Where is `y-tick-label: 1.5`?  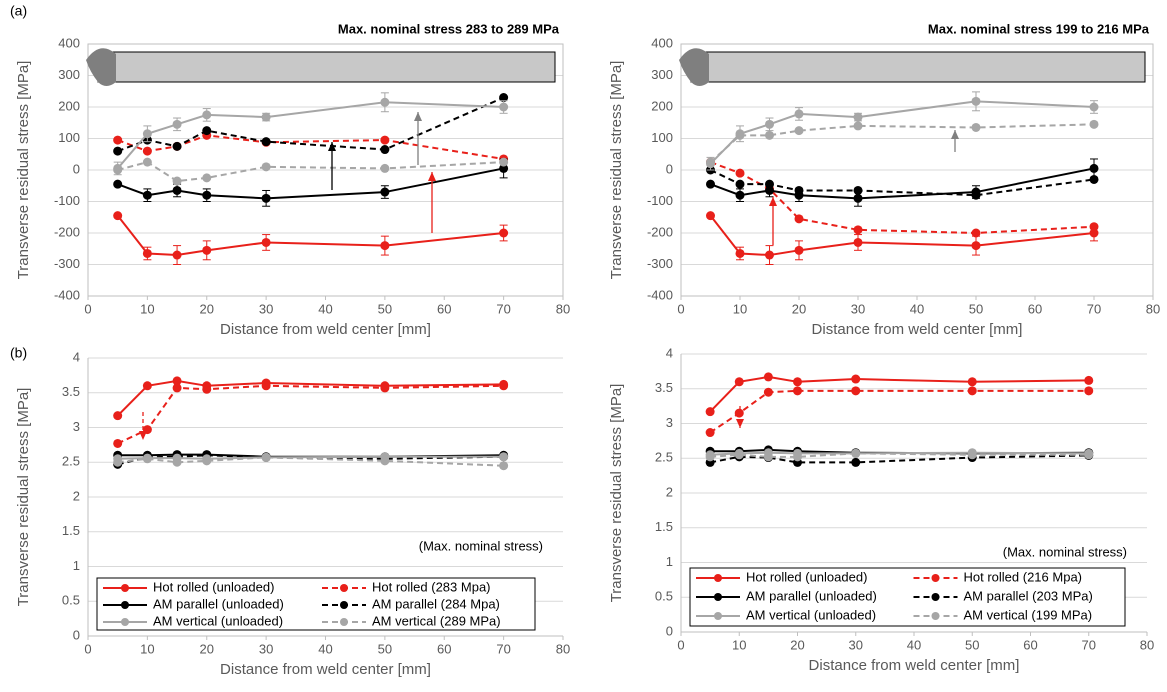 y-tick-label: 1.5 is located at coordinates (71, 530).